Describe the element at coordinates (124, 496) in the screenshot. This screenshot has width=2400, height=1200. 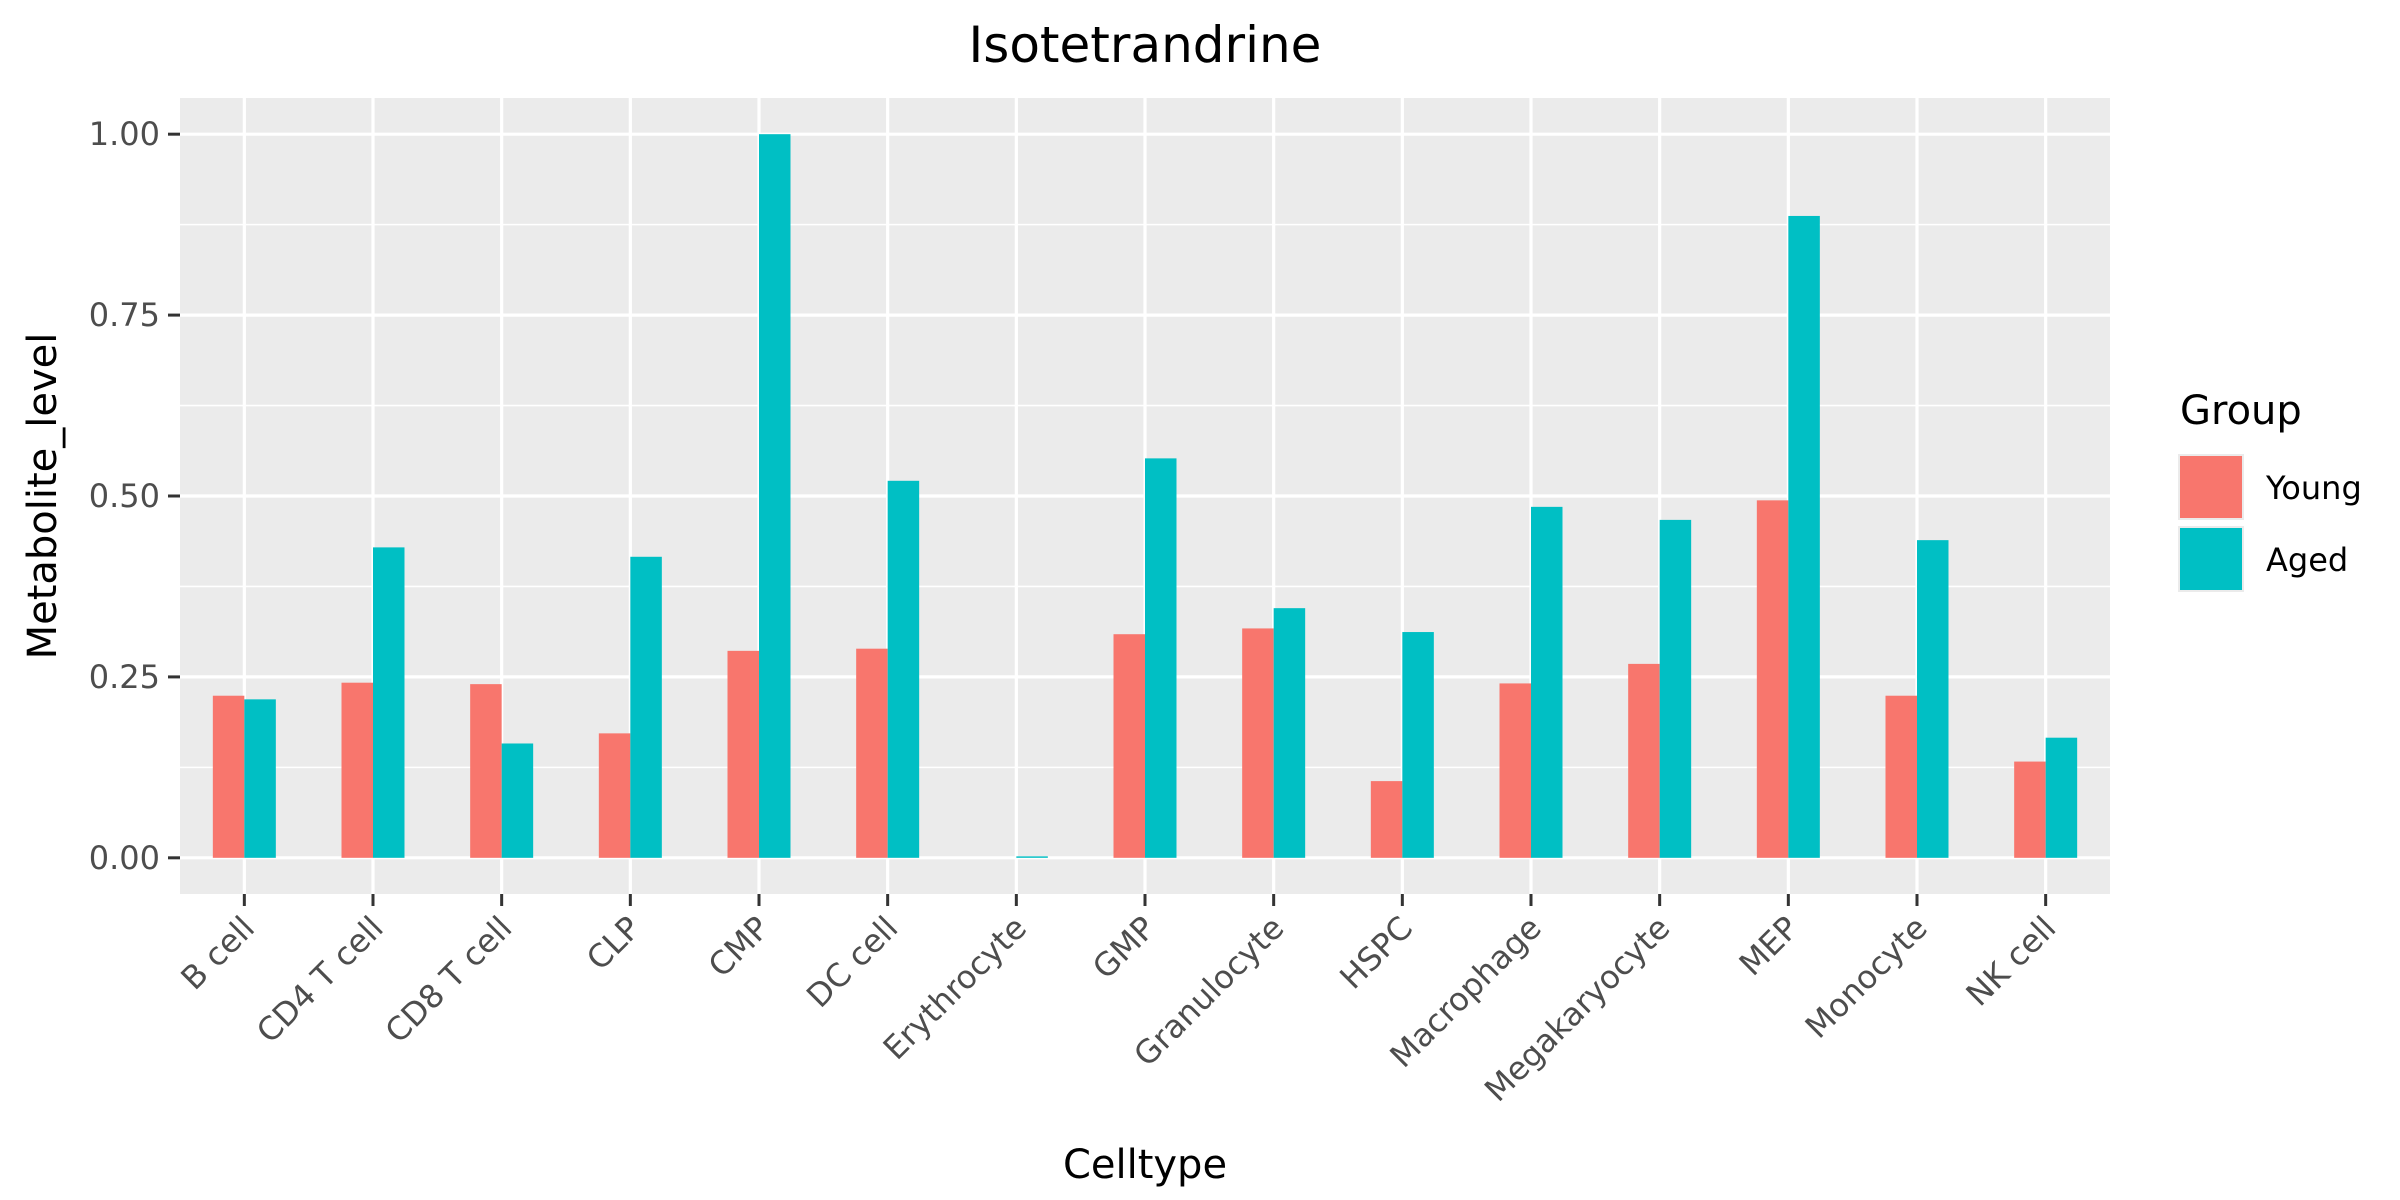
I see `y-tick-label: 0.50` at that location.